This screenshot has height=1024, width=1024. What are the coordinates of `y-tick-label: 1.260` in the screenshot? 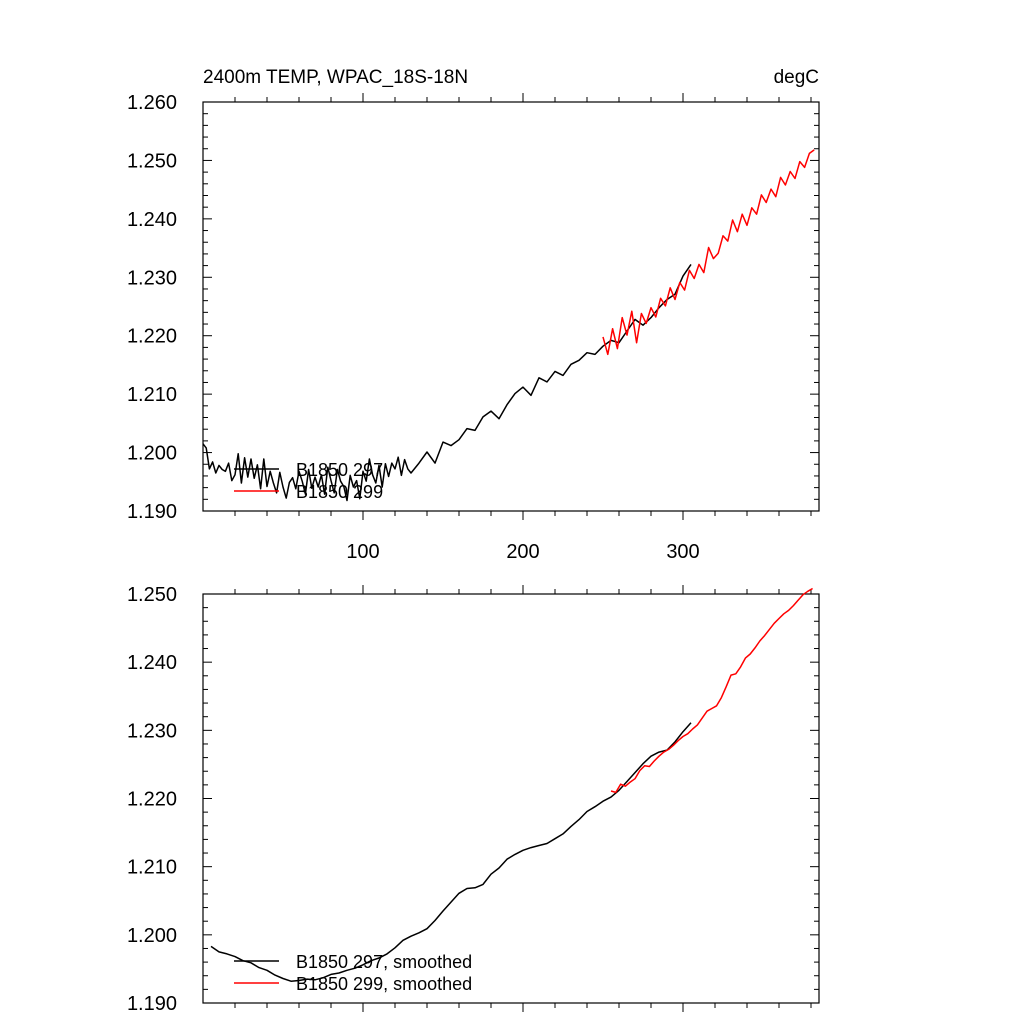 It's located at (152, 103).